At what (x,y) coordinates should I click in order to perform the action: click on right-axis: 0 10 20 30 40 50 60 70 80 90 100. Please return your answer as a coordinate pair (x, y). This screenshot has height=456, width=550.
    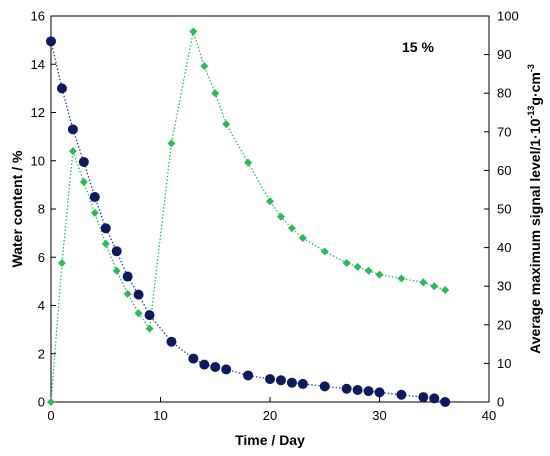
    Looking at the image, I should click on (501, 209).